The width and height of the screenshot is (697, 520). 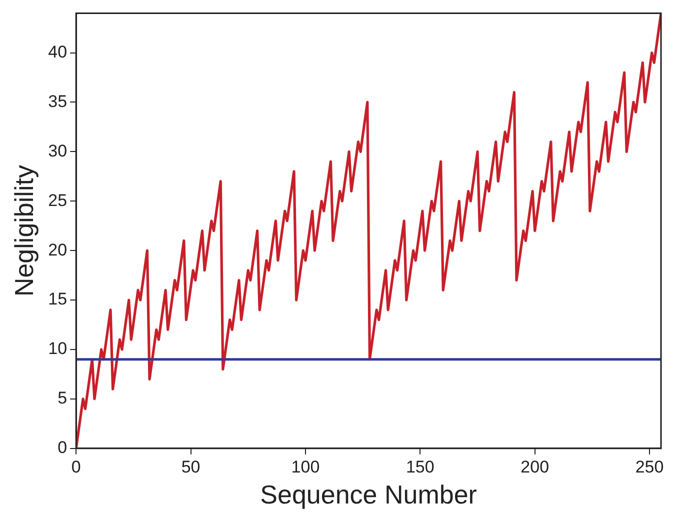 What do you see at coordinates (58, 200) in the screenshot?
I see `y-tick-label: 25` at bounding box center [58, 200].